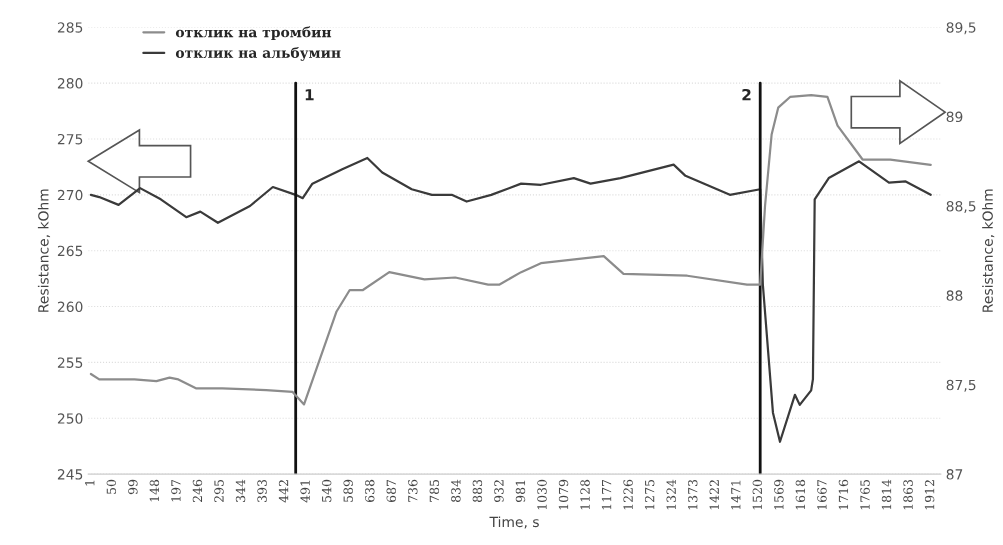  Describe the element at coordinates (197, 491) in the screenshot. I see `x-tick-label: 246` at that location.